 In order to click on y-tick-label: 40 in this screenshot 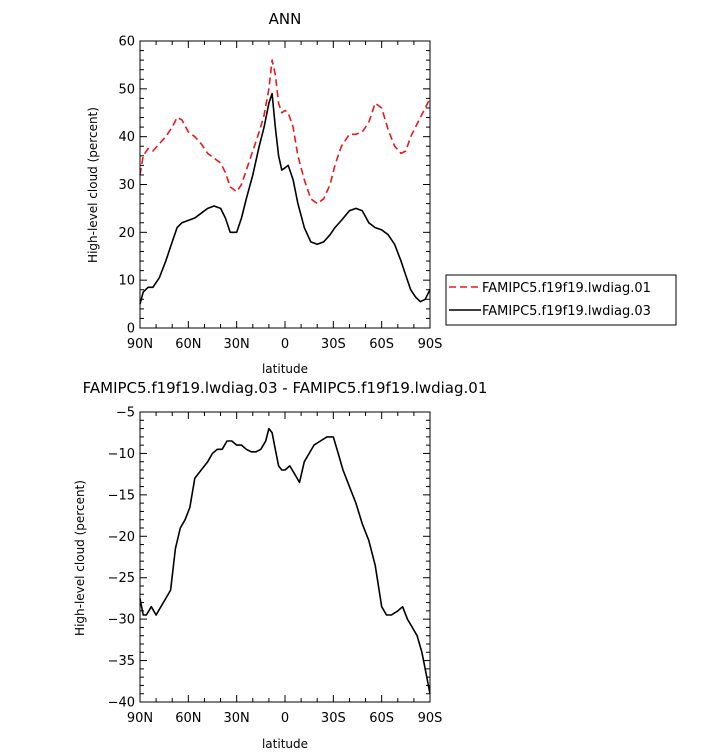, I will do `click(126, 137)`.